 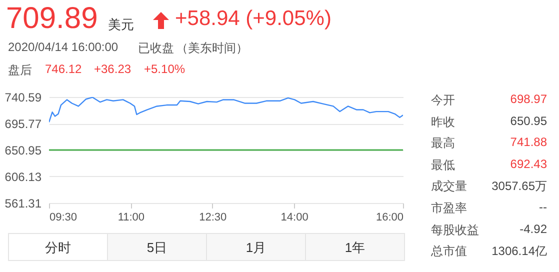 What do you see at coordinates (390, 218) in the screenshot?
I see `x-tick-label: 16:00` at bounding box center [390, 218].